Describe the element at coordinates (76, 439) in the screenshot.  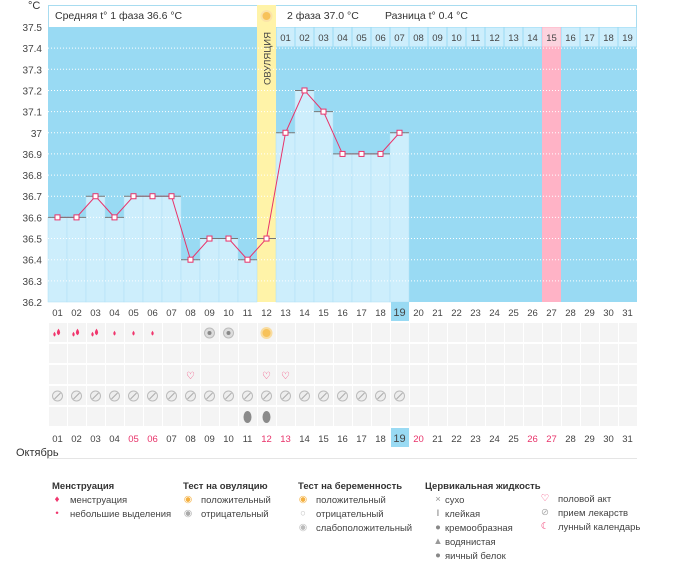
I see `date-bottom-label: 02` at that location.